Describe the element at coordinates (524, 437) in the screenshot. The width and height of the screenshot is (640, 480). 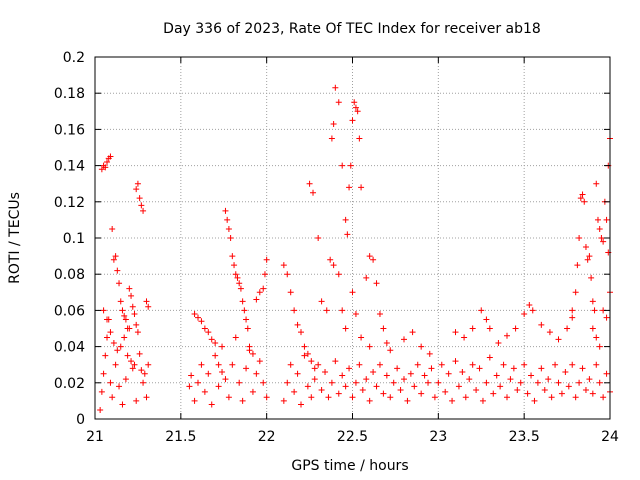
I see `x-tick-label: 23.5` at that location.